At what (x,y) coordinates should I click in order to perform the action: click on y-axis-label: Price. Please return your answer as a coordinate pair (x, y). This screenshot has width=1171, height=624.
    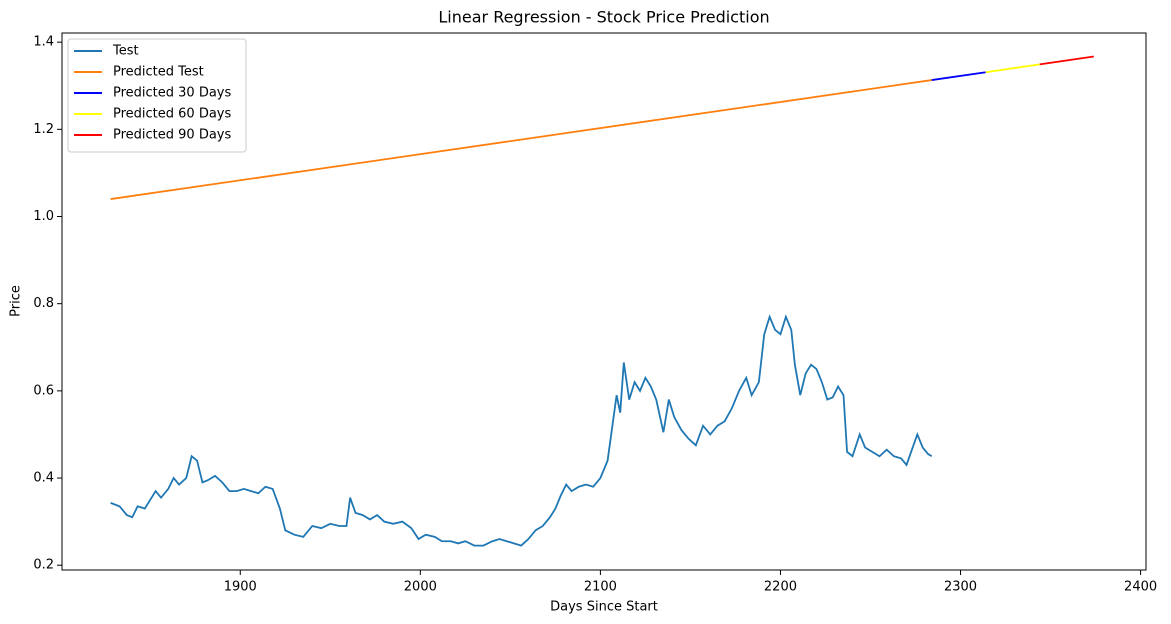
    Looking at the image, I should click on (16, 301).